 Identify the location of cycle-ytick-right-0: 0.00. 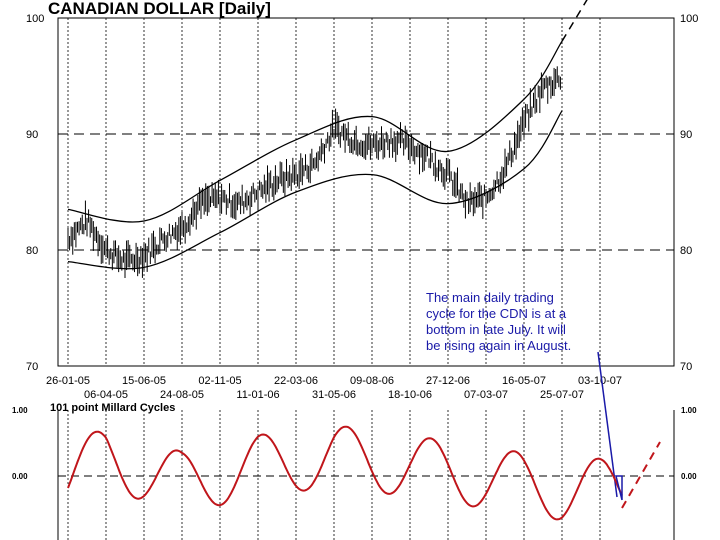
(689, 476).